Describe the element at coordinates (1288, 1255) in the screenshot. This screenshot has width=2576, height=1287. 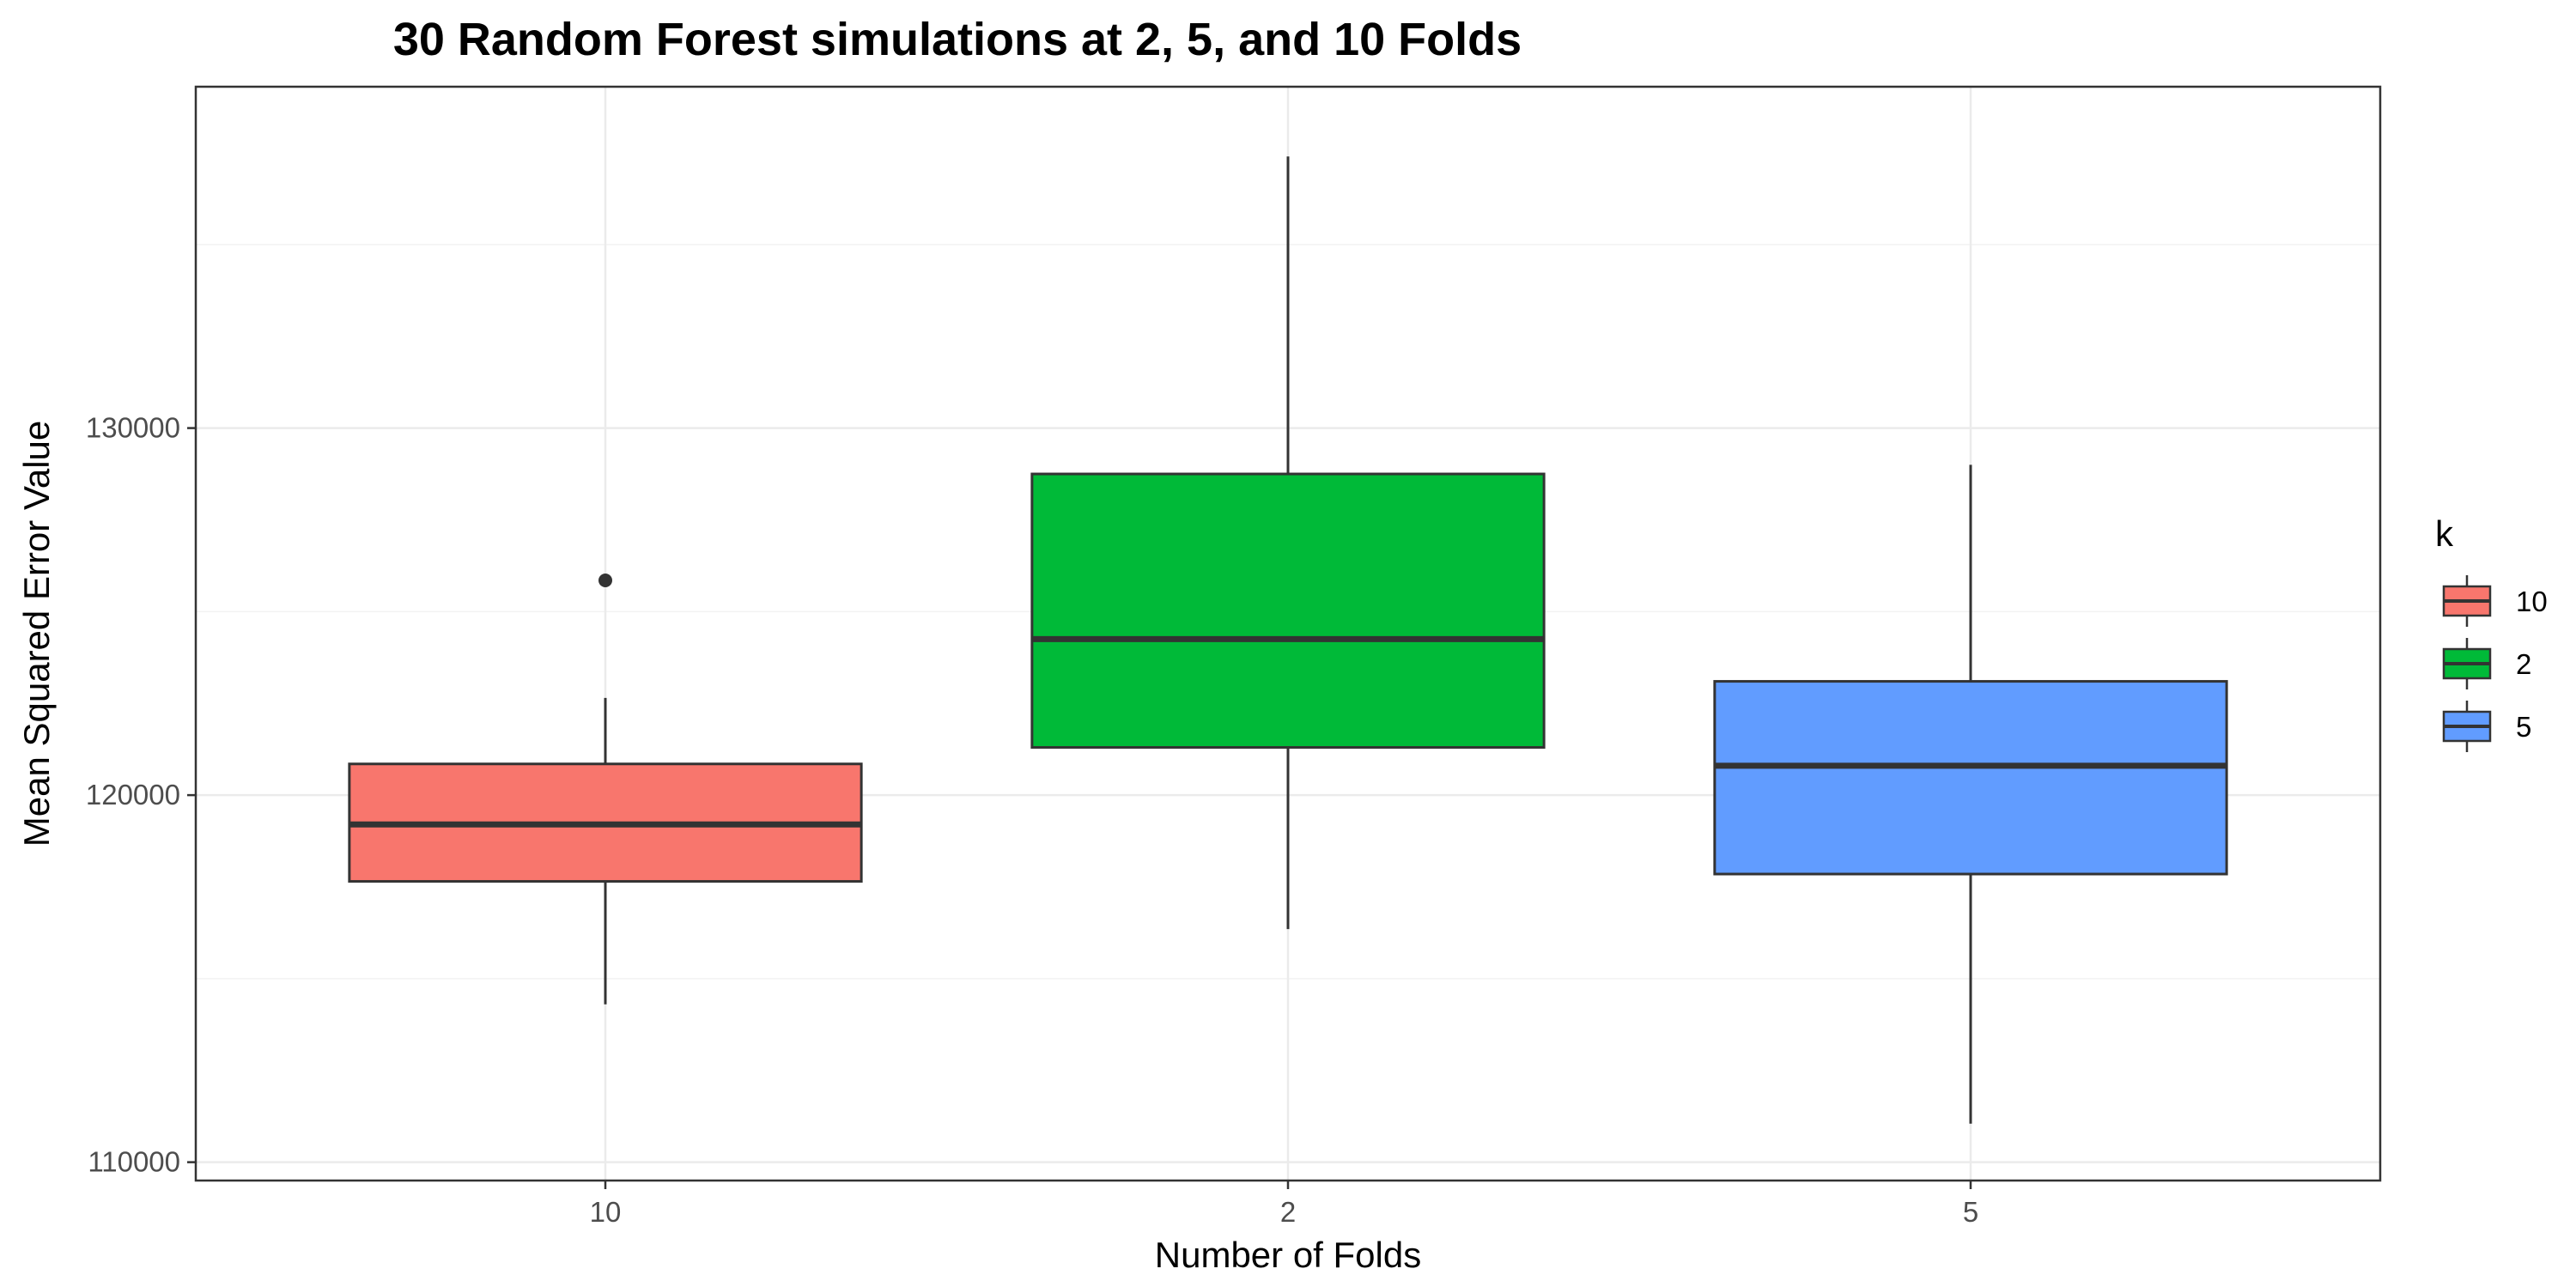
I see `x-axis-title: Number of Folds` at that location.